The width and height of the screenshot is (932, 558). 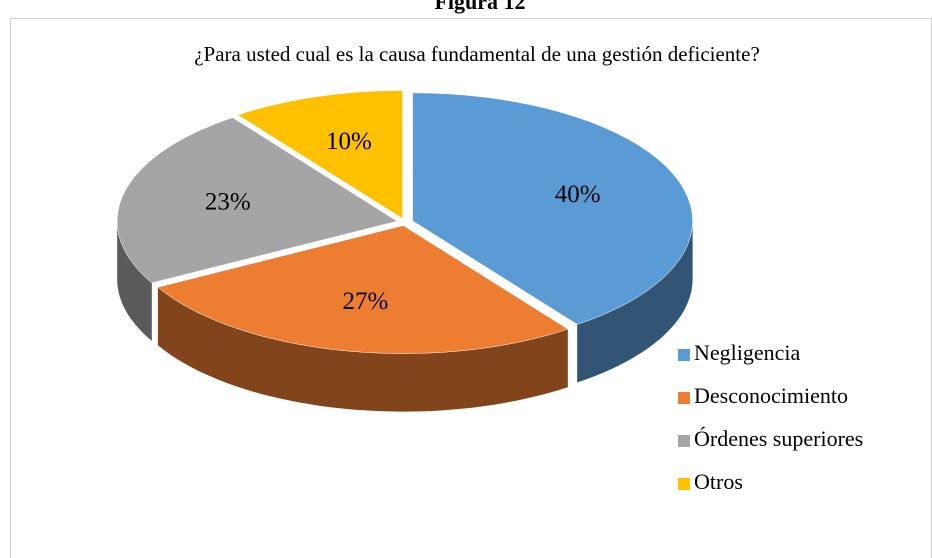 What do you see at coordinates (771, 395) in the screenshot?
I see `legend-label: Desconocimiento` at bounding box center [771, 395].